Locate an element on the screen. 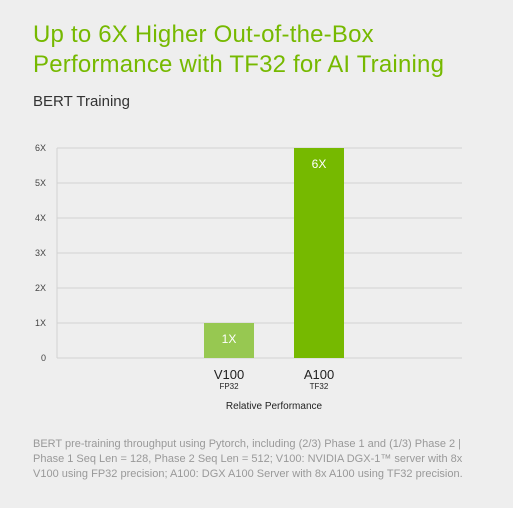 The height and width of the screenshot is (508, 513). headline-line-1: Up to 6X Higher Out-of-the-Box is located at coordinates (203, 34).